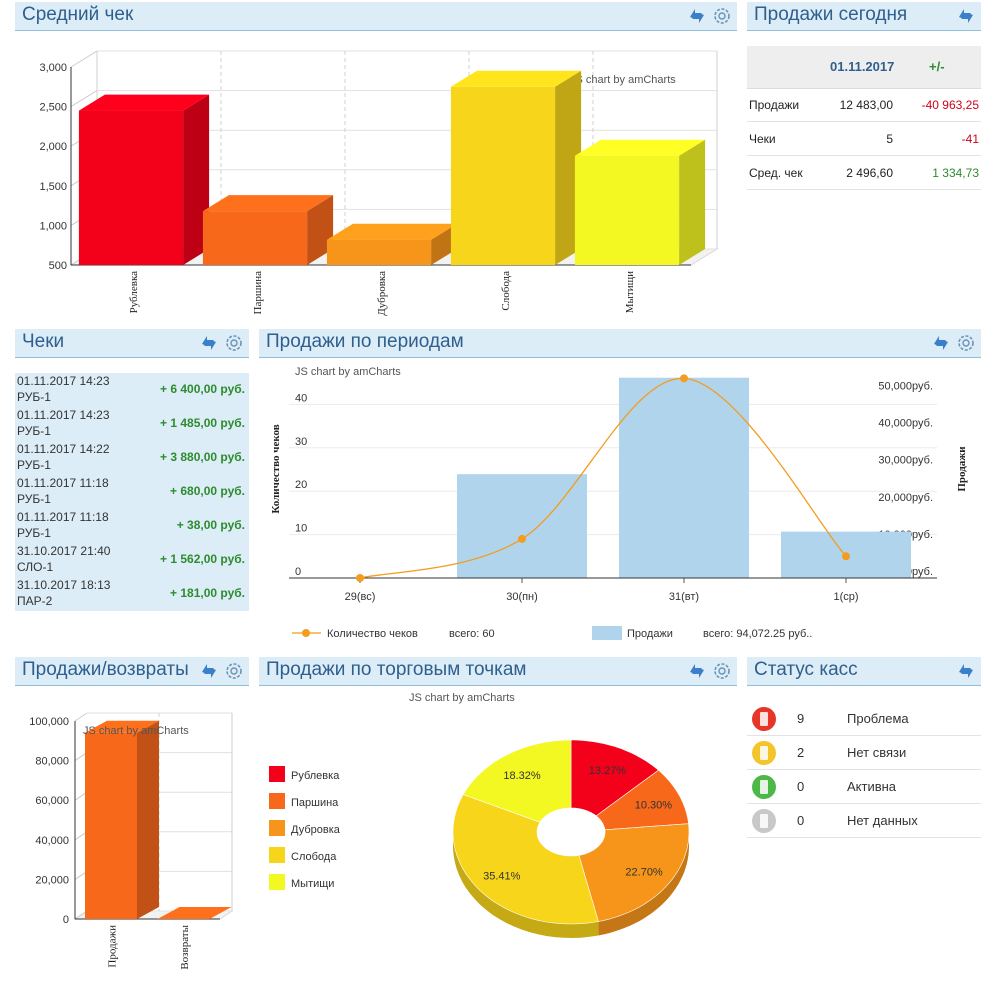 The image size is (1000, 982). I want to click on check-kassa: ПАР-2, so click(35, 601).